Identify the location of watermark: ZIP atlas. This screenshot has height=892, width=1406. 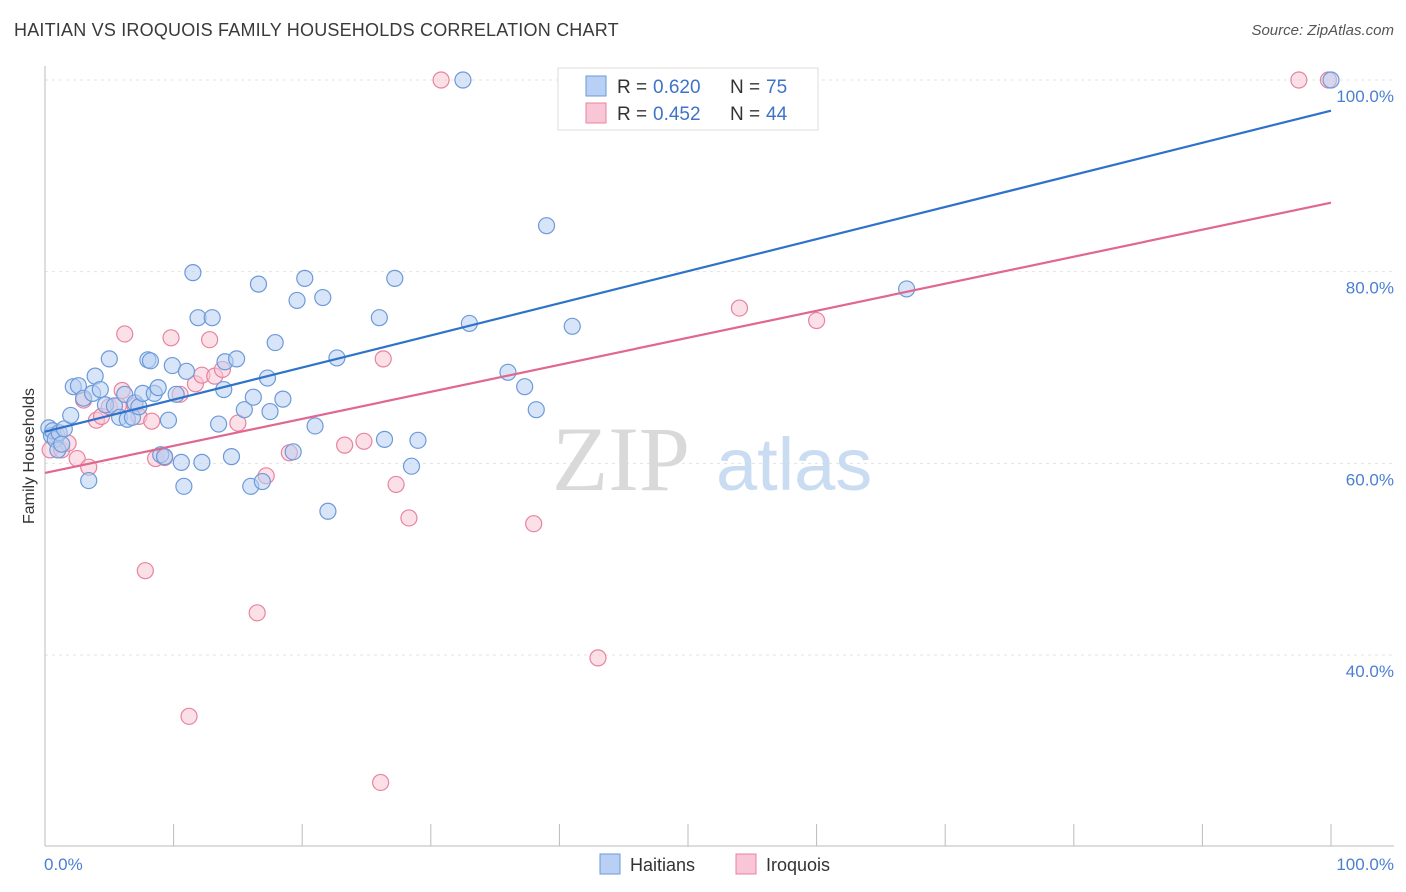
(712, 459).